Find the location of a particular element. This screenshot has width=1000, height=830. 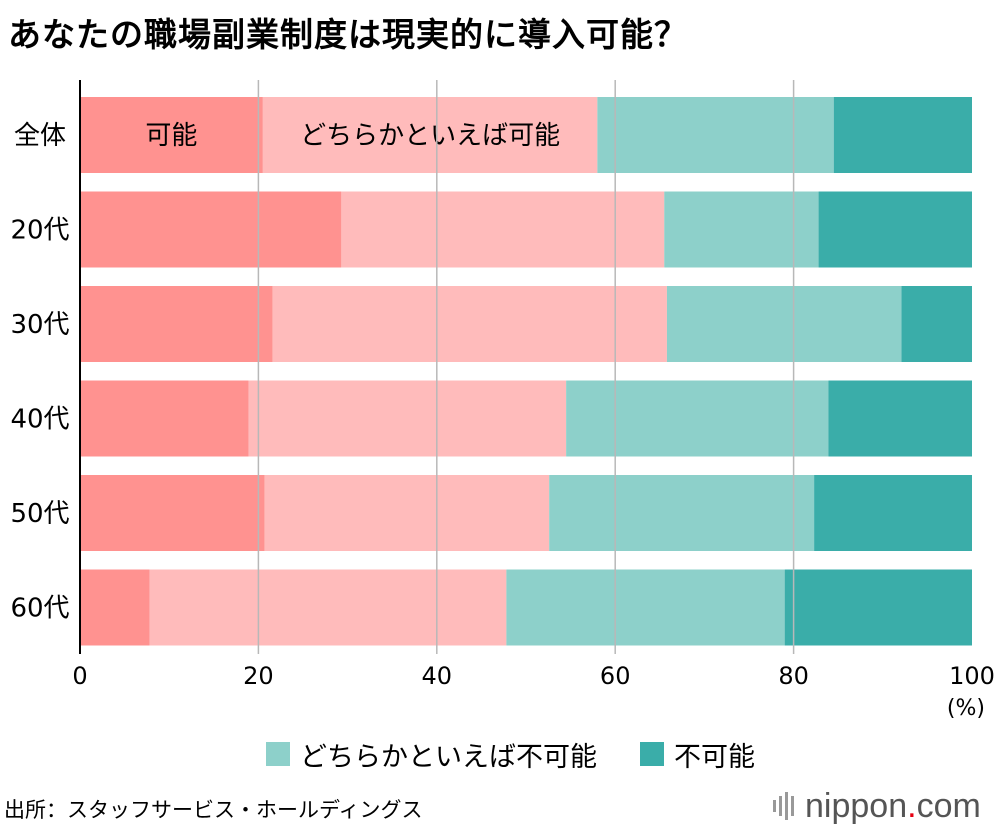

category-label-5: 60代 is located at coordinates (39, 609).